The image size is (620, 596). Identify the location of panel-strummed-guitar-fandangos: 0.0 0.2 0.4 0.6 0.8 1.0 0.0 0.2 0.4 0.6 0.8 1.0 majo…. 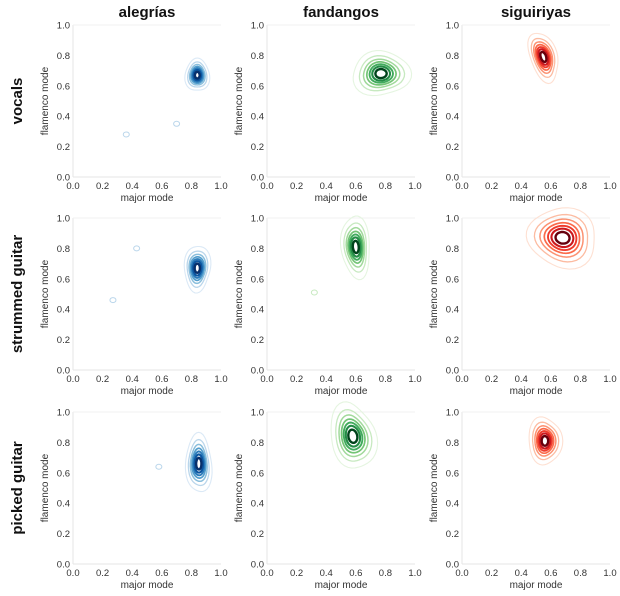
(328, 306).